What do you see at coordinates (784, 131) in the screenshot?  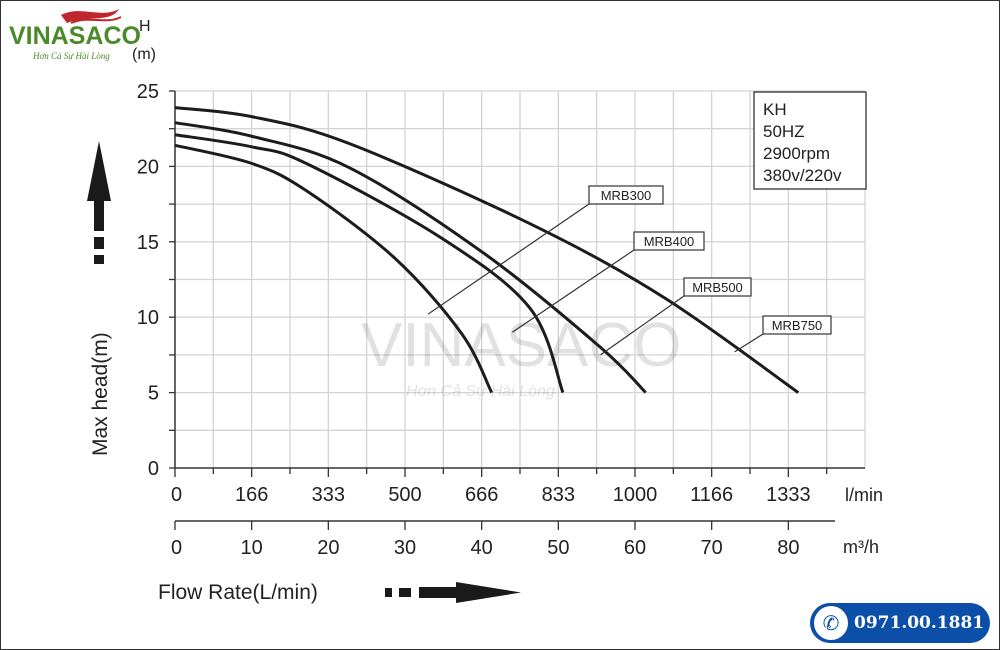 I see `info-line: 50HZ` at bounding box center [784, 131].